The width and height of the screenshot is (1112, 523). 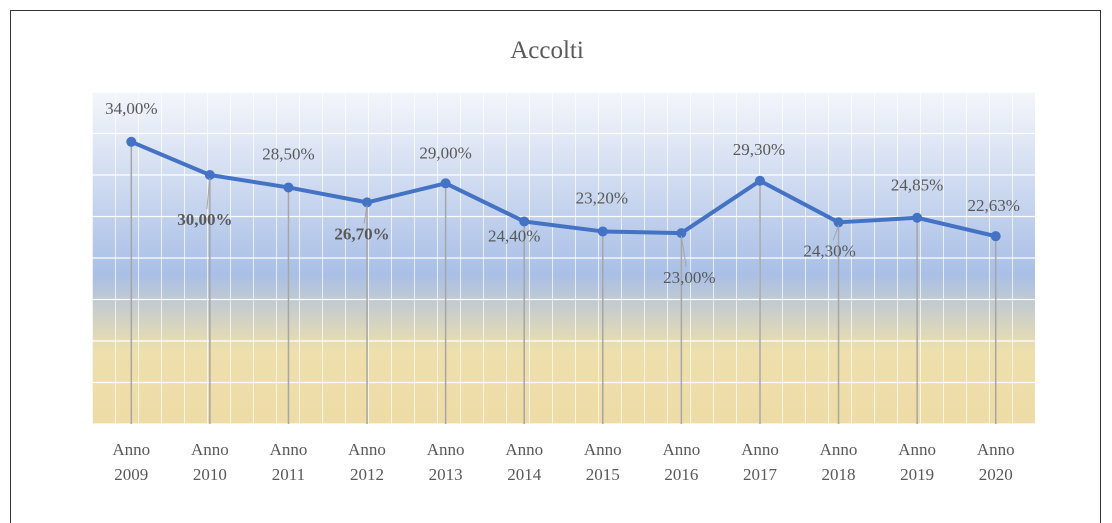 What do you see at coordinates (602, 462) in the screenshot?
I see `x-tick-label: Anno 2015` at bounding box center [602, 462].